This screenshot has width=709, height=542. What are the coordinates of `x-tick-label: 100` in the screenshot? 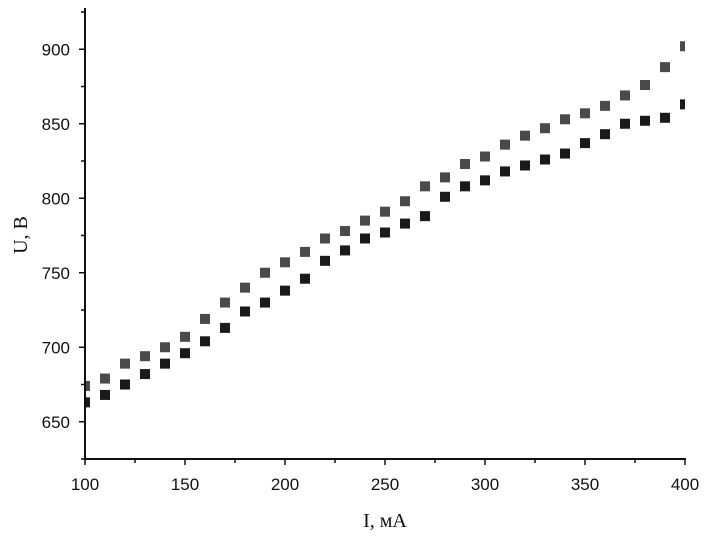 It's located at (85, 484).